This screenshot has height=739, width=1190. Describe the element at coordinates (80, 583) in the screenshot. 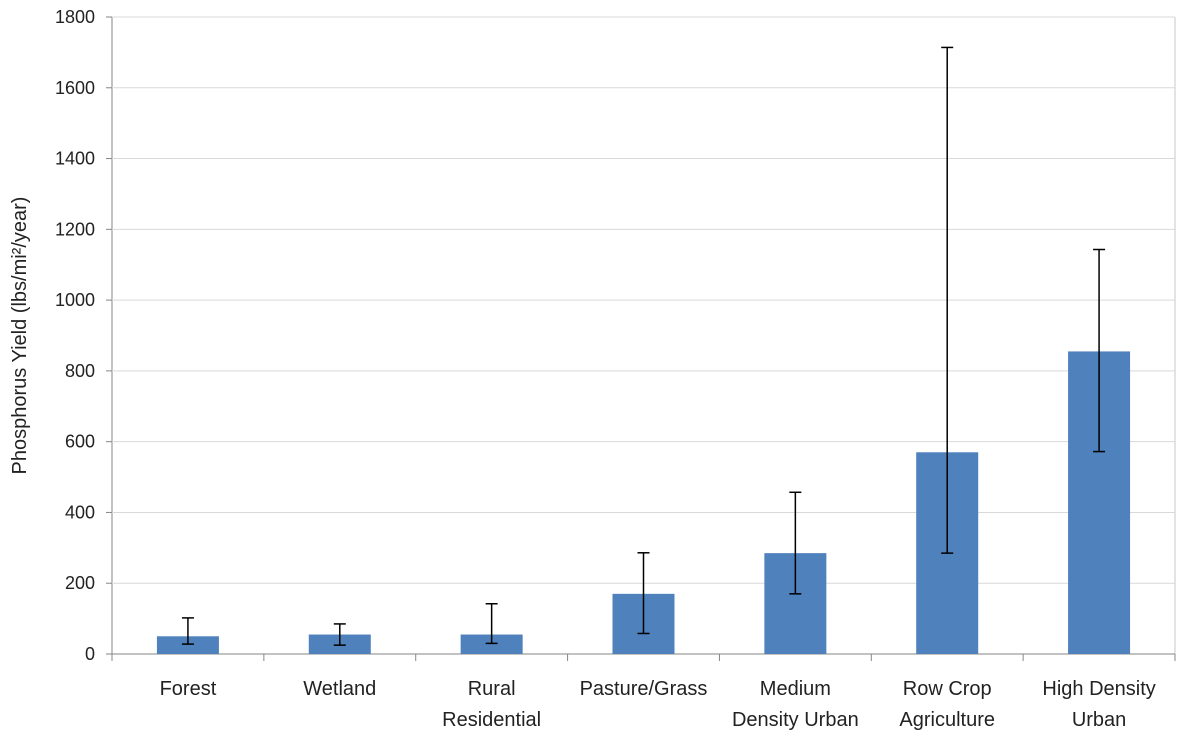

I see `y-tick-label: 200` at that location.